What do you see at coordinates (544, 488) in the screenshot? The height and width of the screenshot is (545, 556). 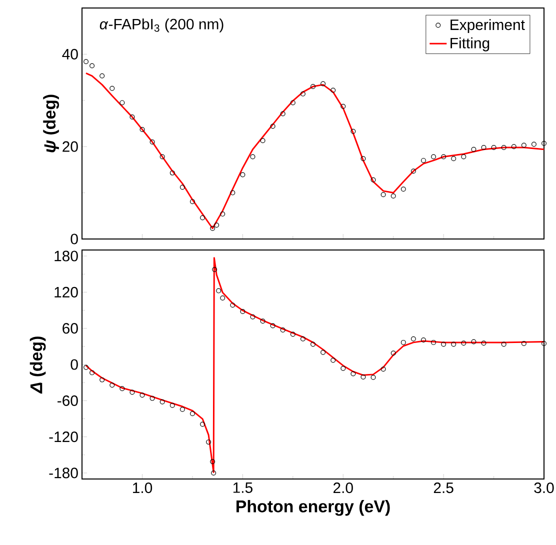 I see `x-tick-label: 3.0` at bounding box center [544, 488].